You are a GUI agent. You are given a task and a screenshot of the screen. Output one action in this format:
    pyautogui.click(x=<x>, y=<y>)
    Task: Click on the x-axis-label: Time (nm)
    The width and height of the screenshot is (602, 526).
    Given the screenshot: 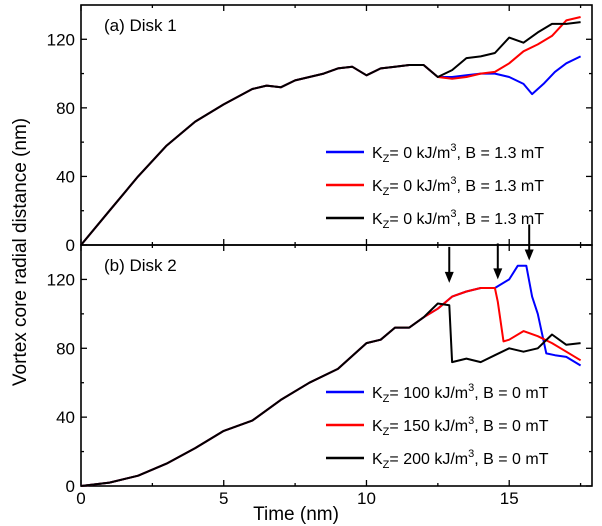 What is the action you would take?
    pyautogui.click(x=296, y=514)
    